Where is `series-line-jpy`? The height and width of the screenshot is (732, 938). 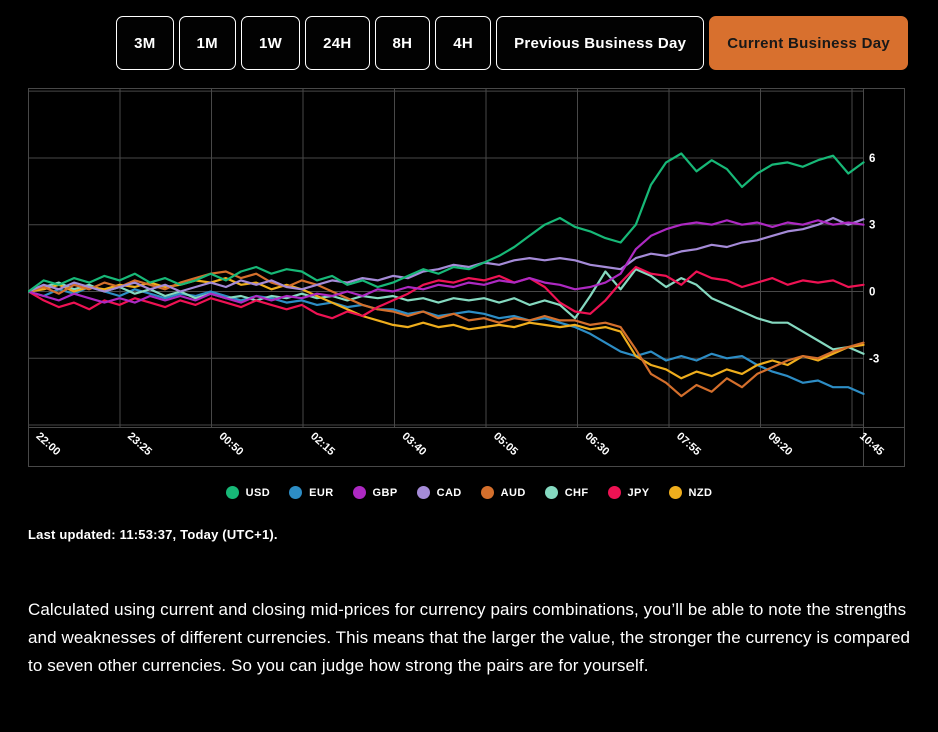
series-line-jpy is located at coordinates (446, 292).